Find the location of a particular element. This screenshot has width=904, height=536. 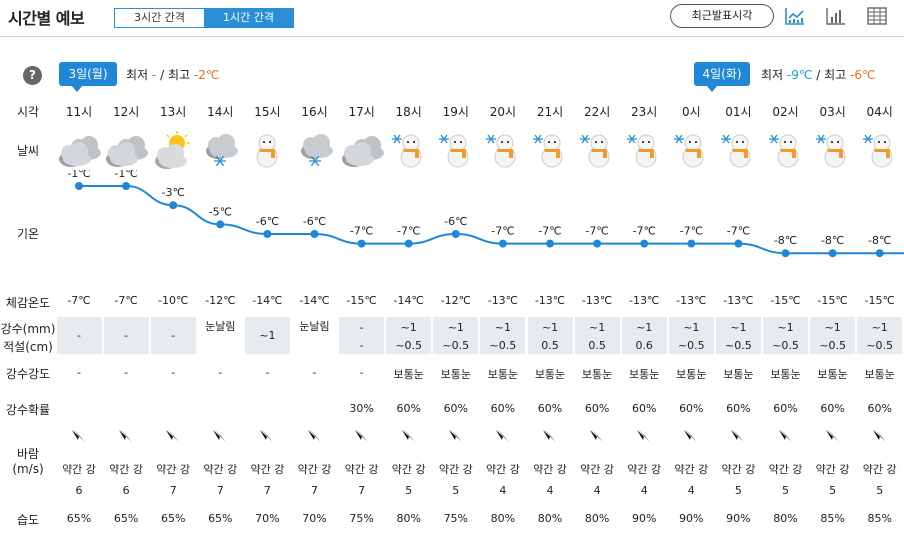

day2-badge: 4일(화) is located at coordinates (722, 77).